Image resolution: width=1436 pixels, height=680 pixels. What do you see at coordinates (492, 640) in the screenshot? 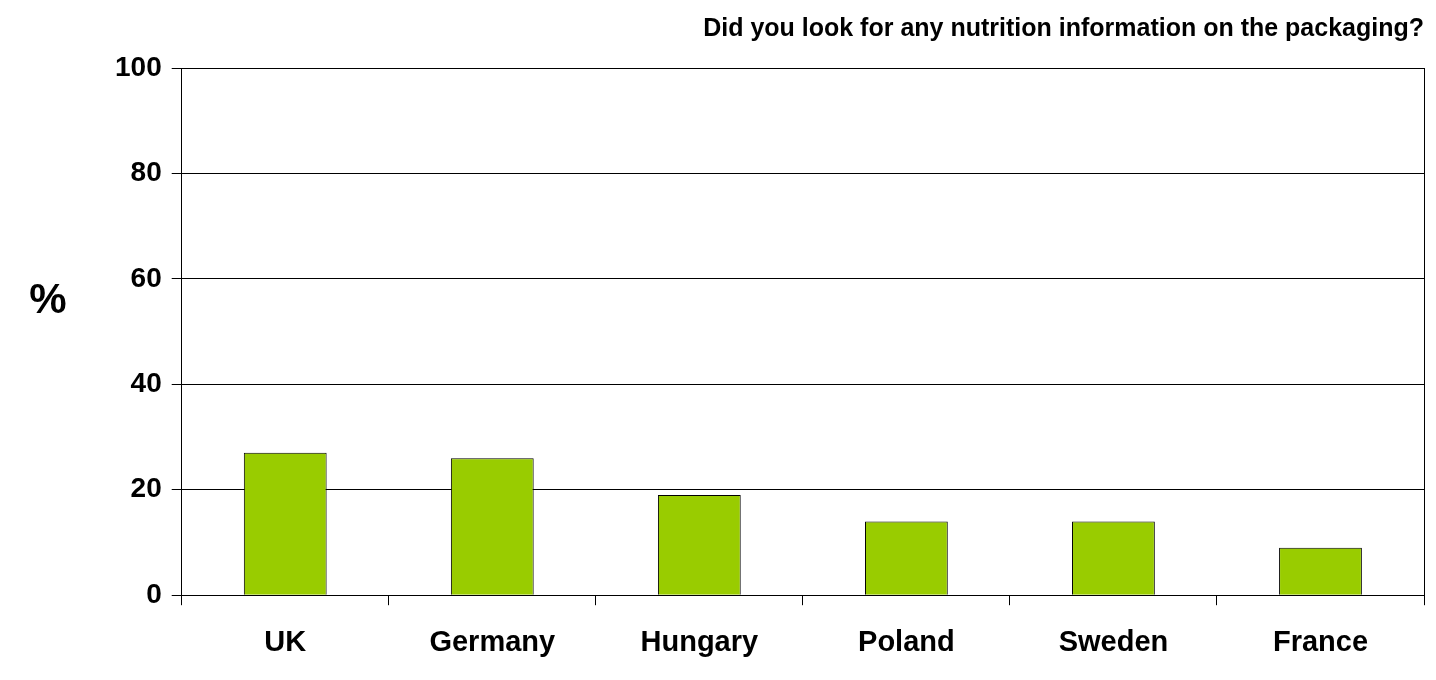
I see `x-tick-label: Germany` at bounding box center [492, 640].